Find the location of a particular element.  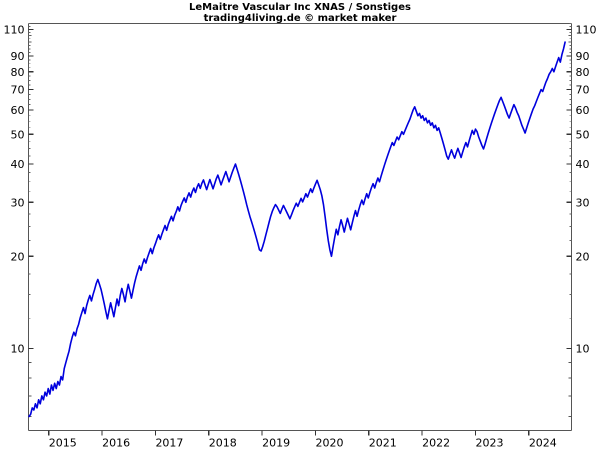

page-title: LeMaitre Vascular Inc XNAS / Sonstiges is located at coordinates (300, 7).